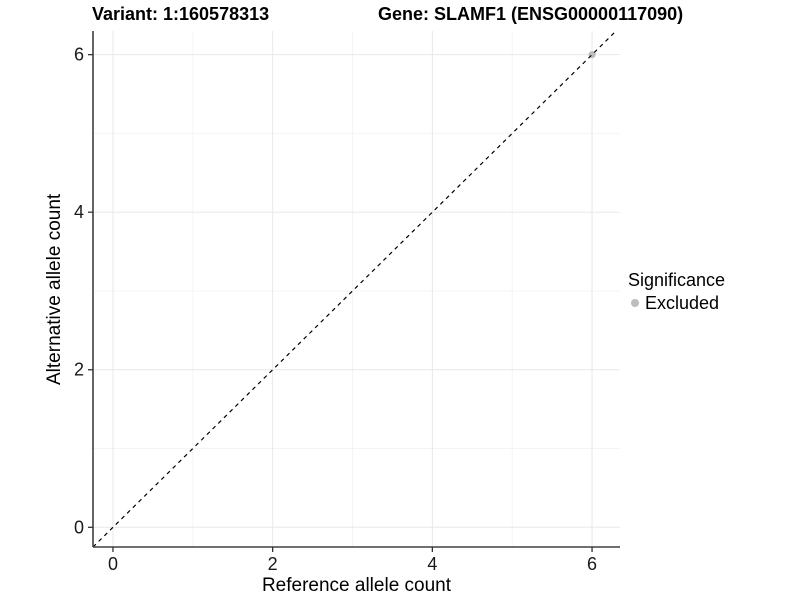 This screenshot has height=600, width=800. What do you see at coordinates (592, 564) in the screenshot?
I see `x-tick-label: 6` at bounding box center [592, 564].